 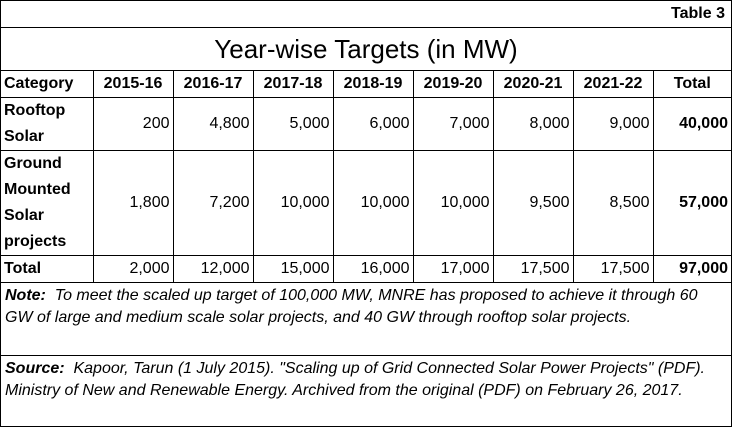 What do you see at coordinates (533, 124) in the screenshot?
I see `value-cell: 8,000` at bounding box center [533, 124].